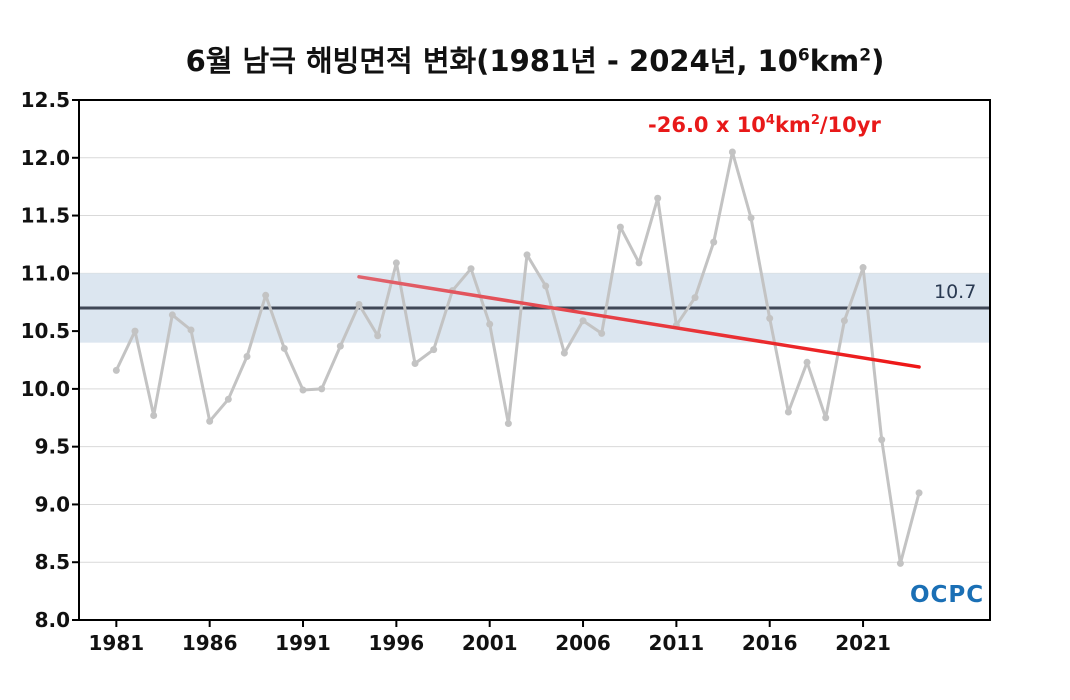  What do you see at coordinates (955, 292) in the screenshot?
I see `mean-value-label: 10.7` at bounding box center [955, 292].